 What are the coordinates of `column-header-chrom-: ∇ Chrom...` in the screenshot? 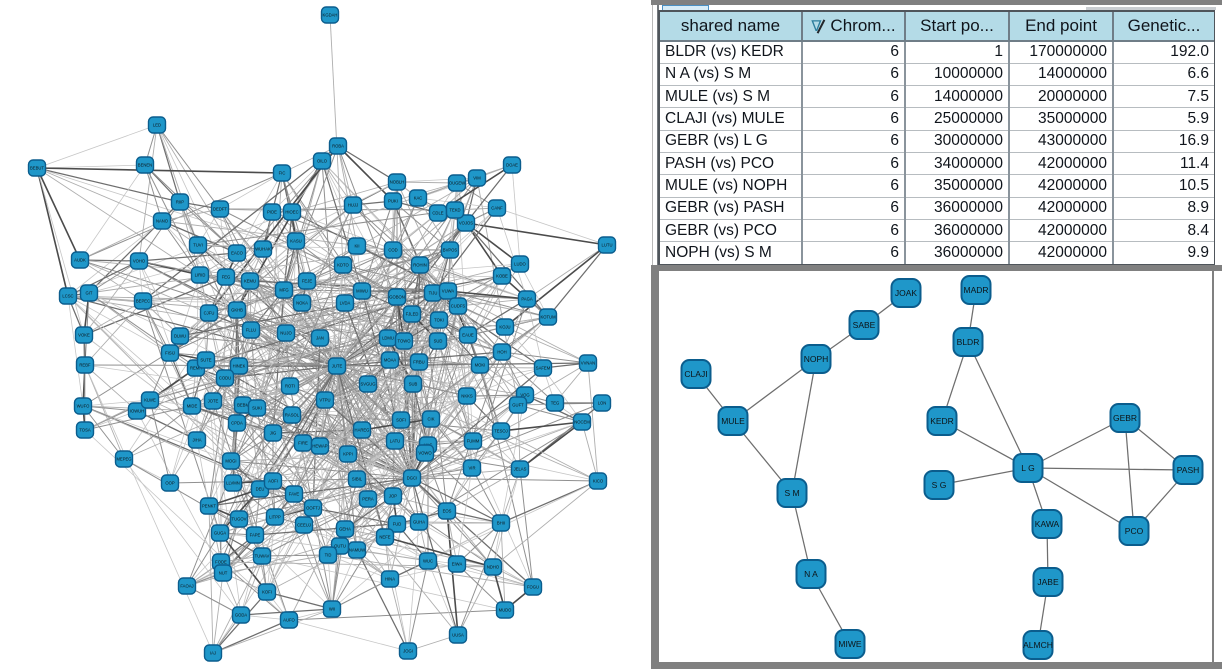 It's located at (854, 27).